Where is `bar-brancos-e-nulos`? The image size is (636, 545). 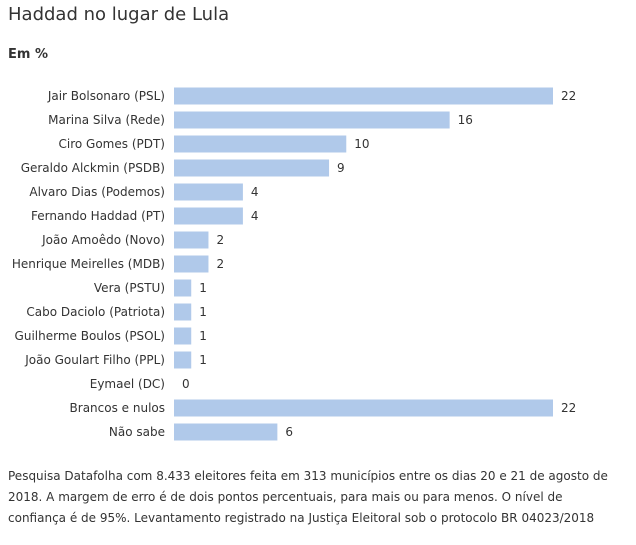 bar-brancos-e-nulos is located at coordinates (363, 408).